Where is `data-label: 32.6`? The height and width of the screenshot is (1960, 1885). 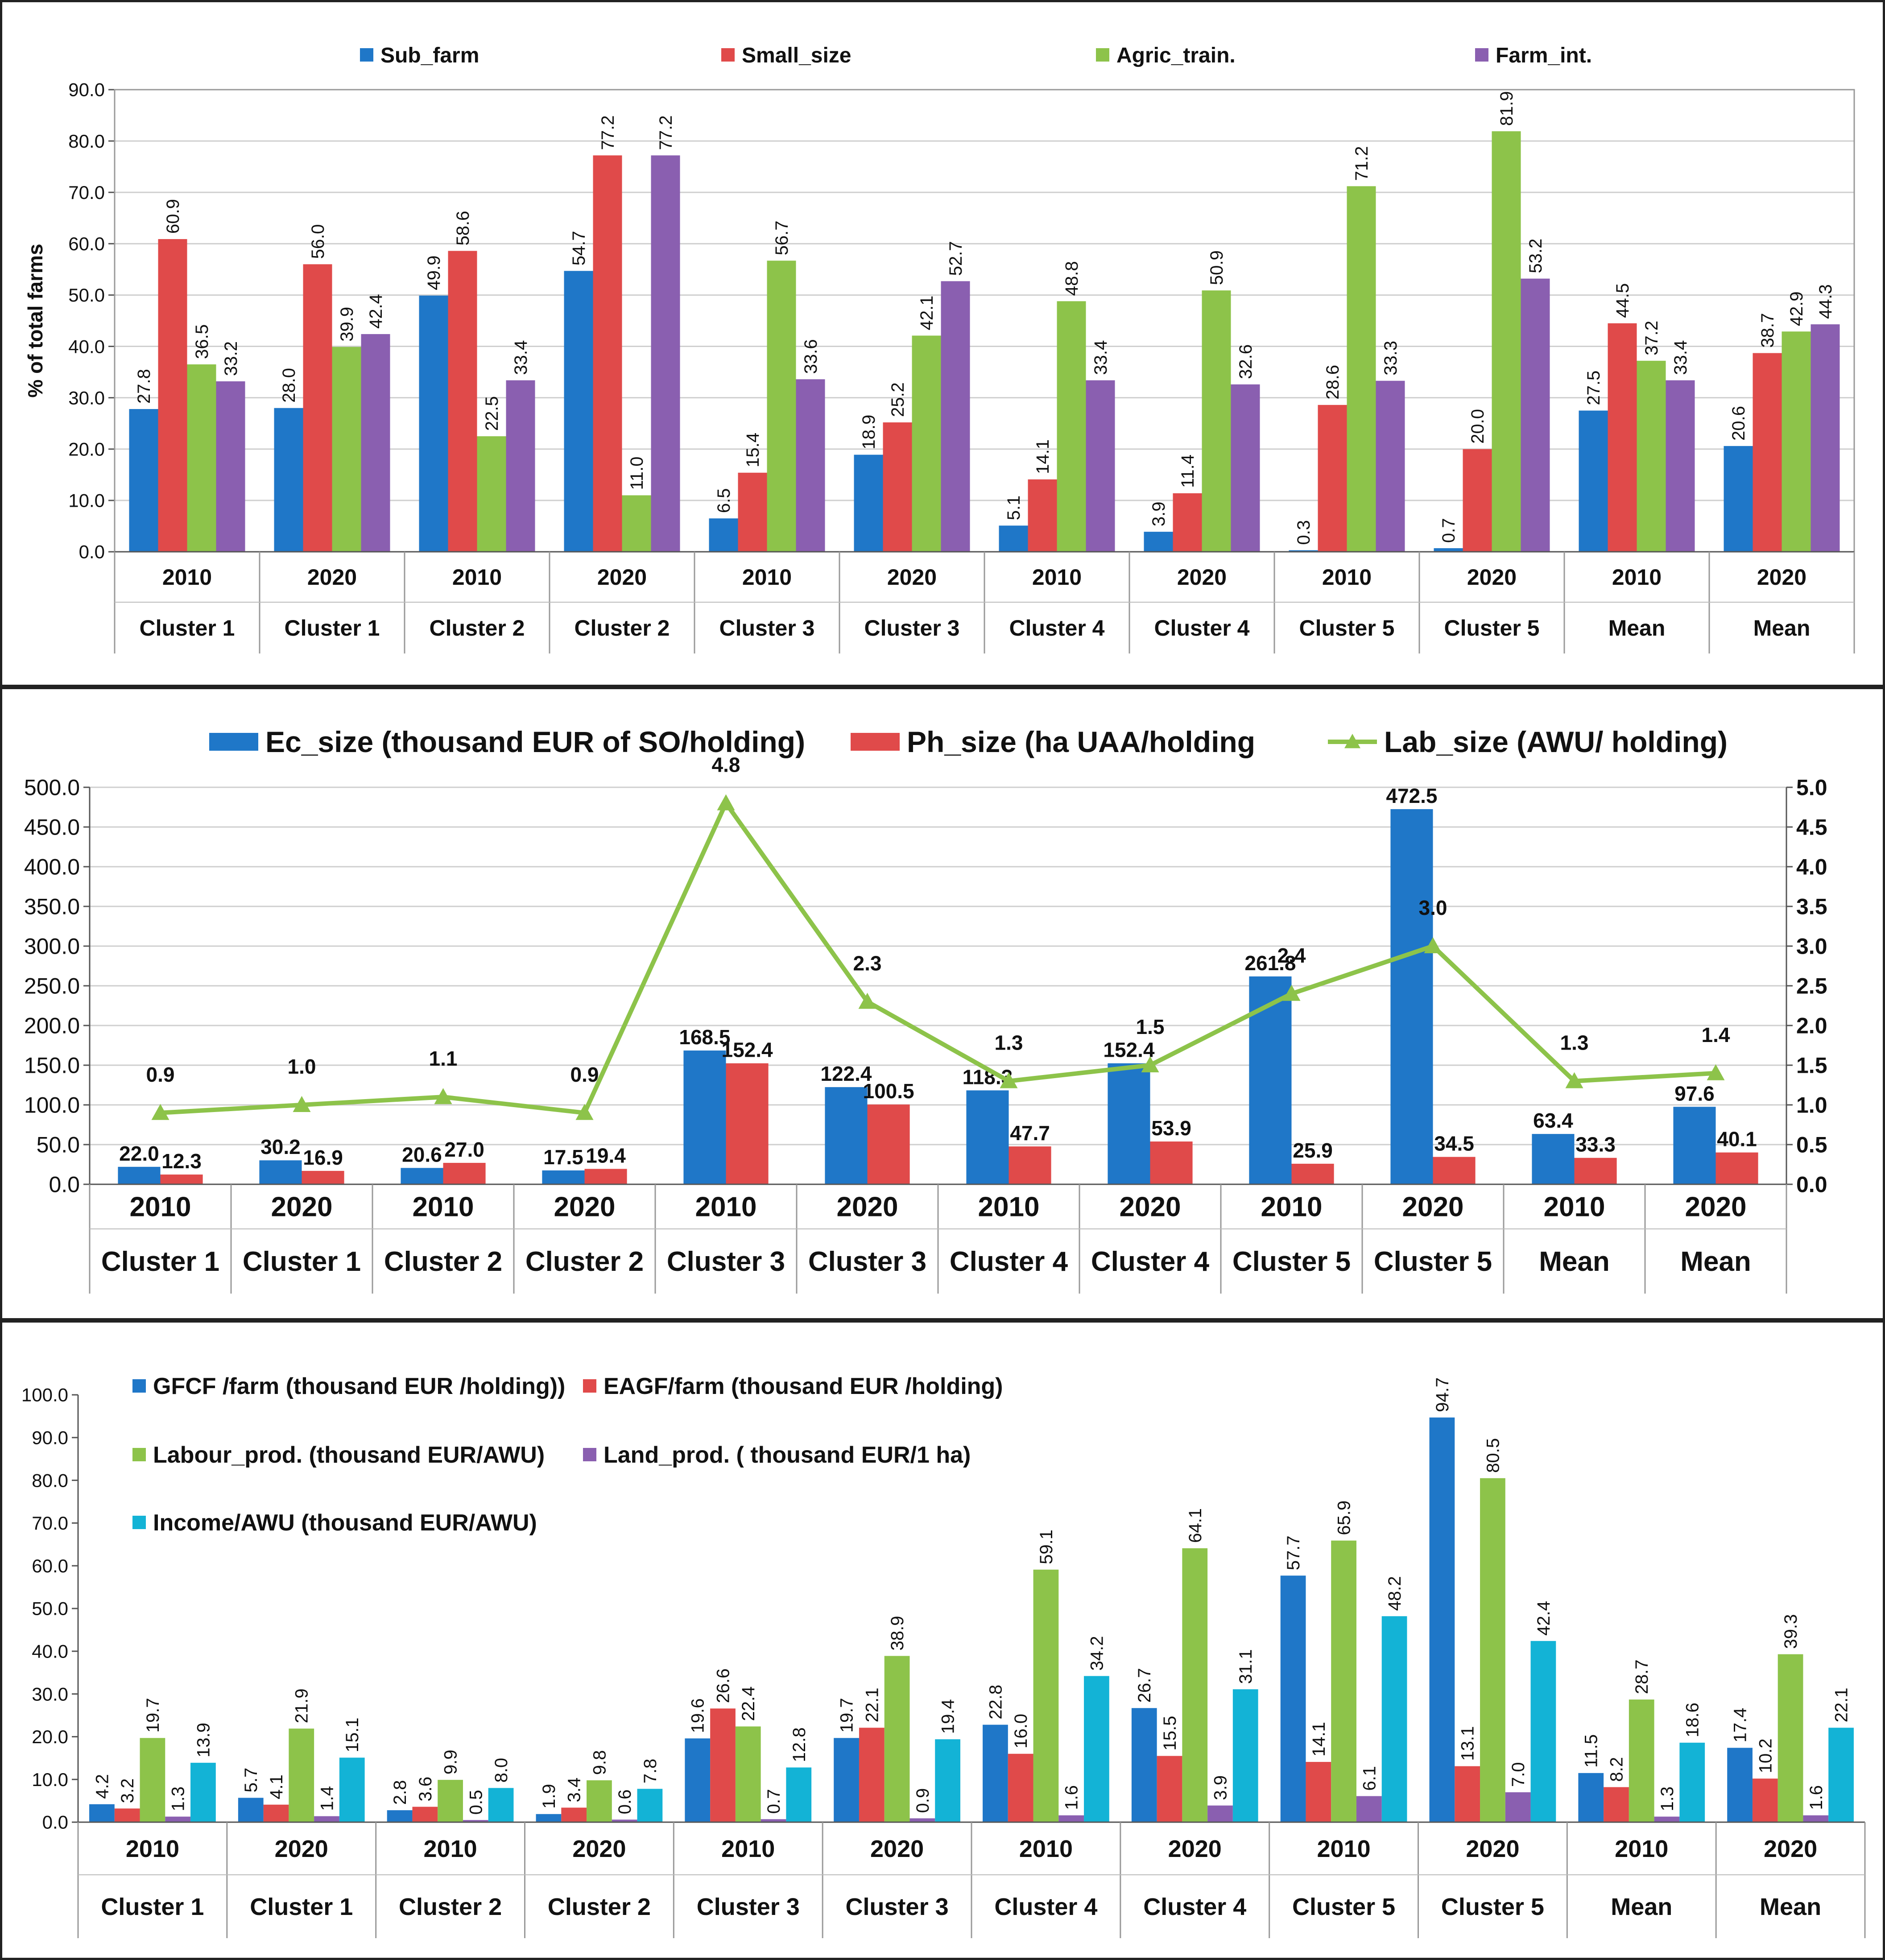
data-label: 32.6 is located at coordinates (1246, 361).